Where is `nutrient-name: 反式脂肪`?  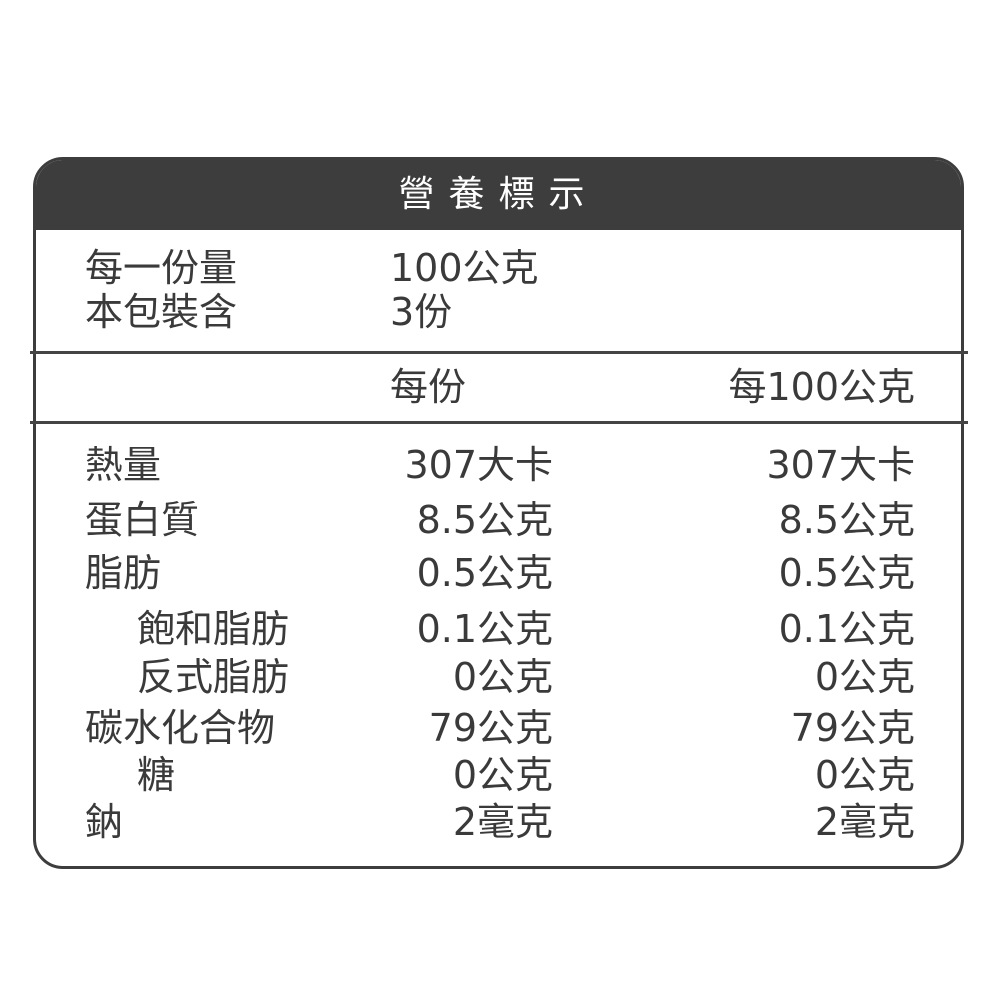
nutrient-name: 反式脂肪 is located at coordinates (213, 677).